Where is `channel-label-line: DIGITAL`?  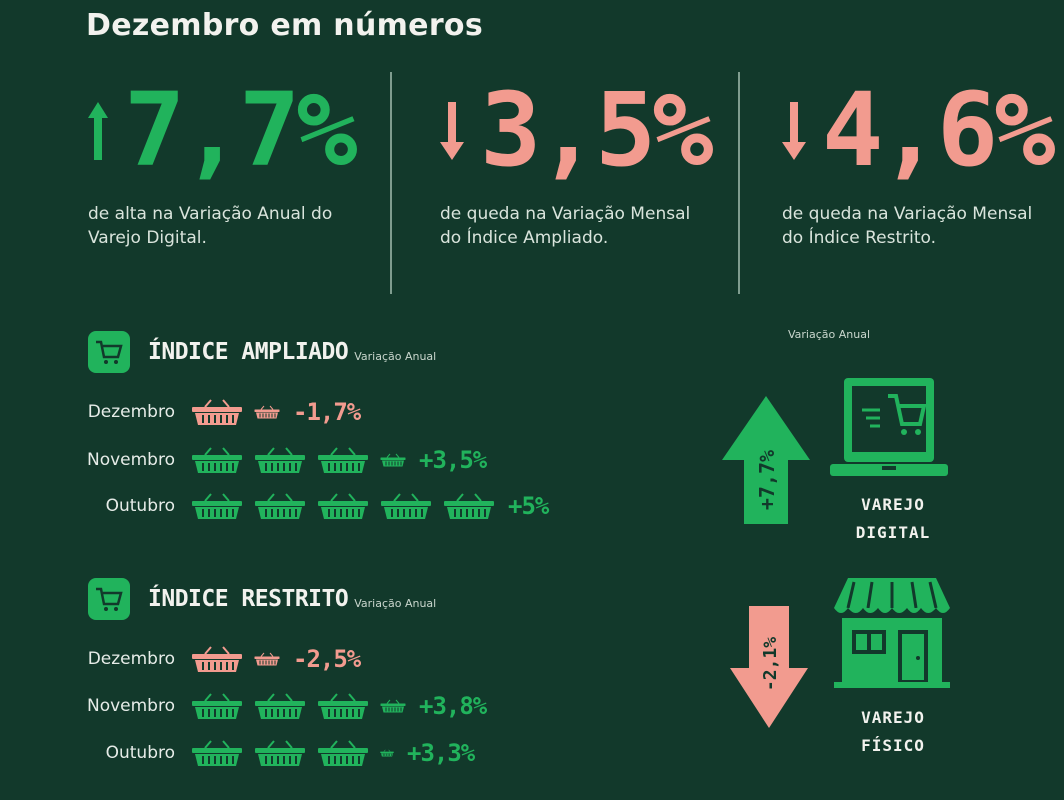 channel-label-line: DIGITAL is located at coordinates (893, 532).